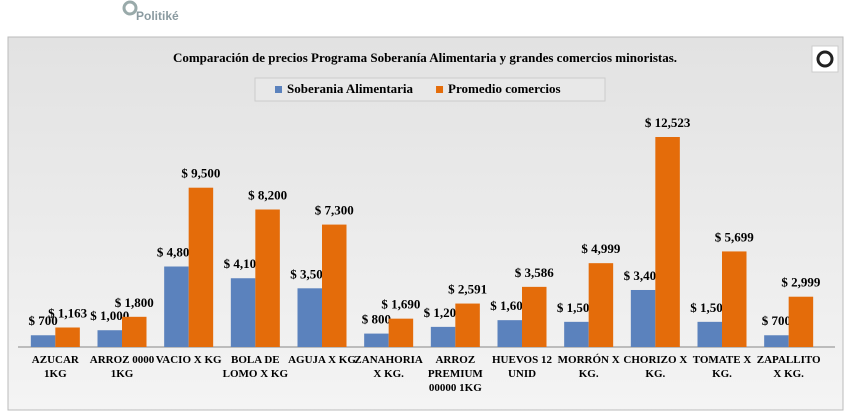 The width and height of the screenshot is (859, 419). I want to click on value-label: $ 9,500, so click(200, 173).